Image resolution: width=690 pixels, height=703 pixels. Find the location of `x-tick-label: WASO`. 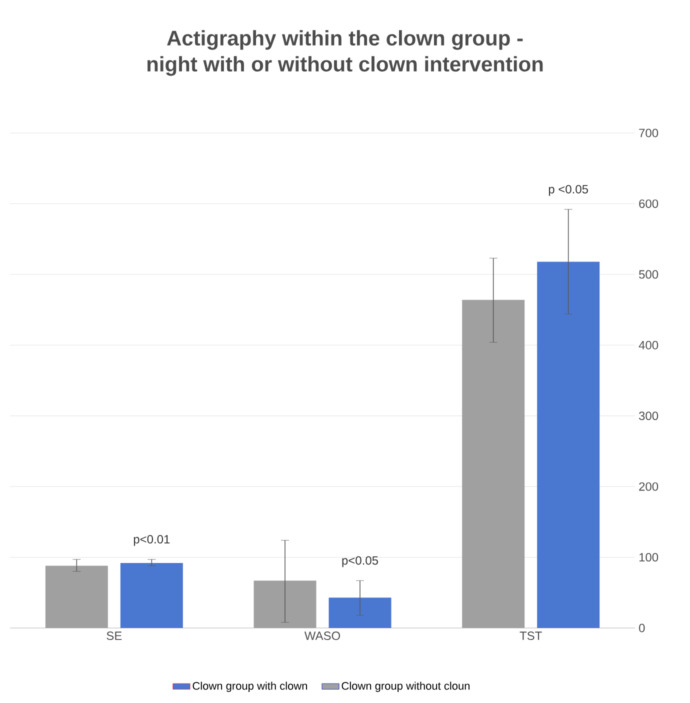

x-tick-label: WASO is located at coordinates (322, 636).